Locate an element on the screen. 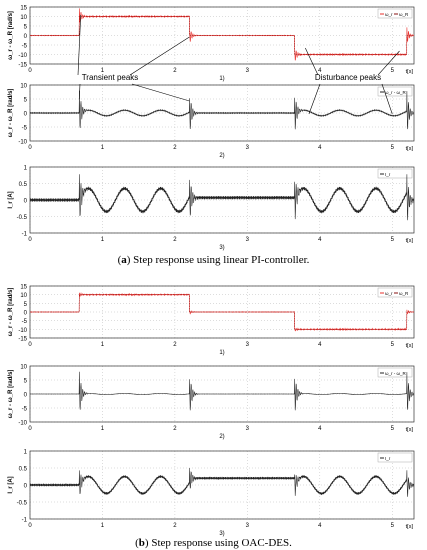  annotations: Transient peaks Disturbance peaks is located at coordinates (238, 64).